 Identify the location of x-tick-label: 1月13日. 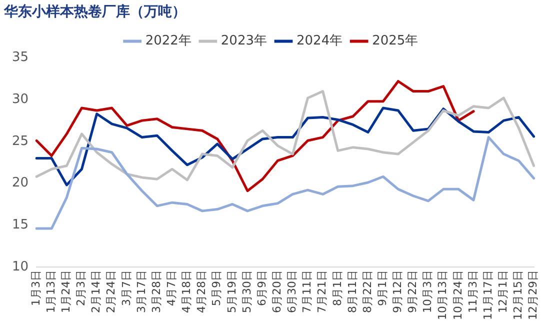
(51, 292).